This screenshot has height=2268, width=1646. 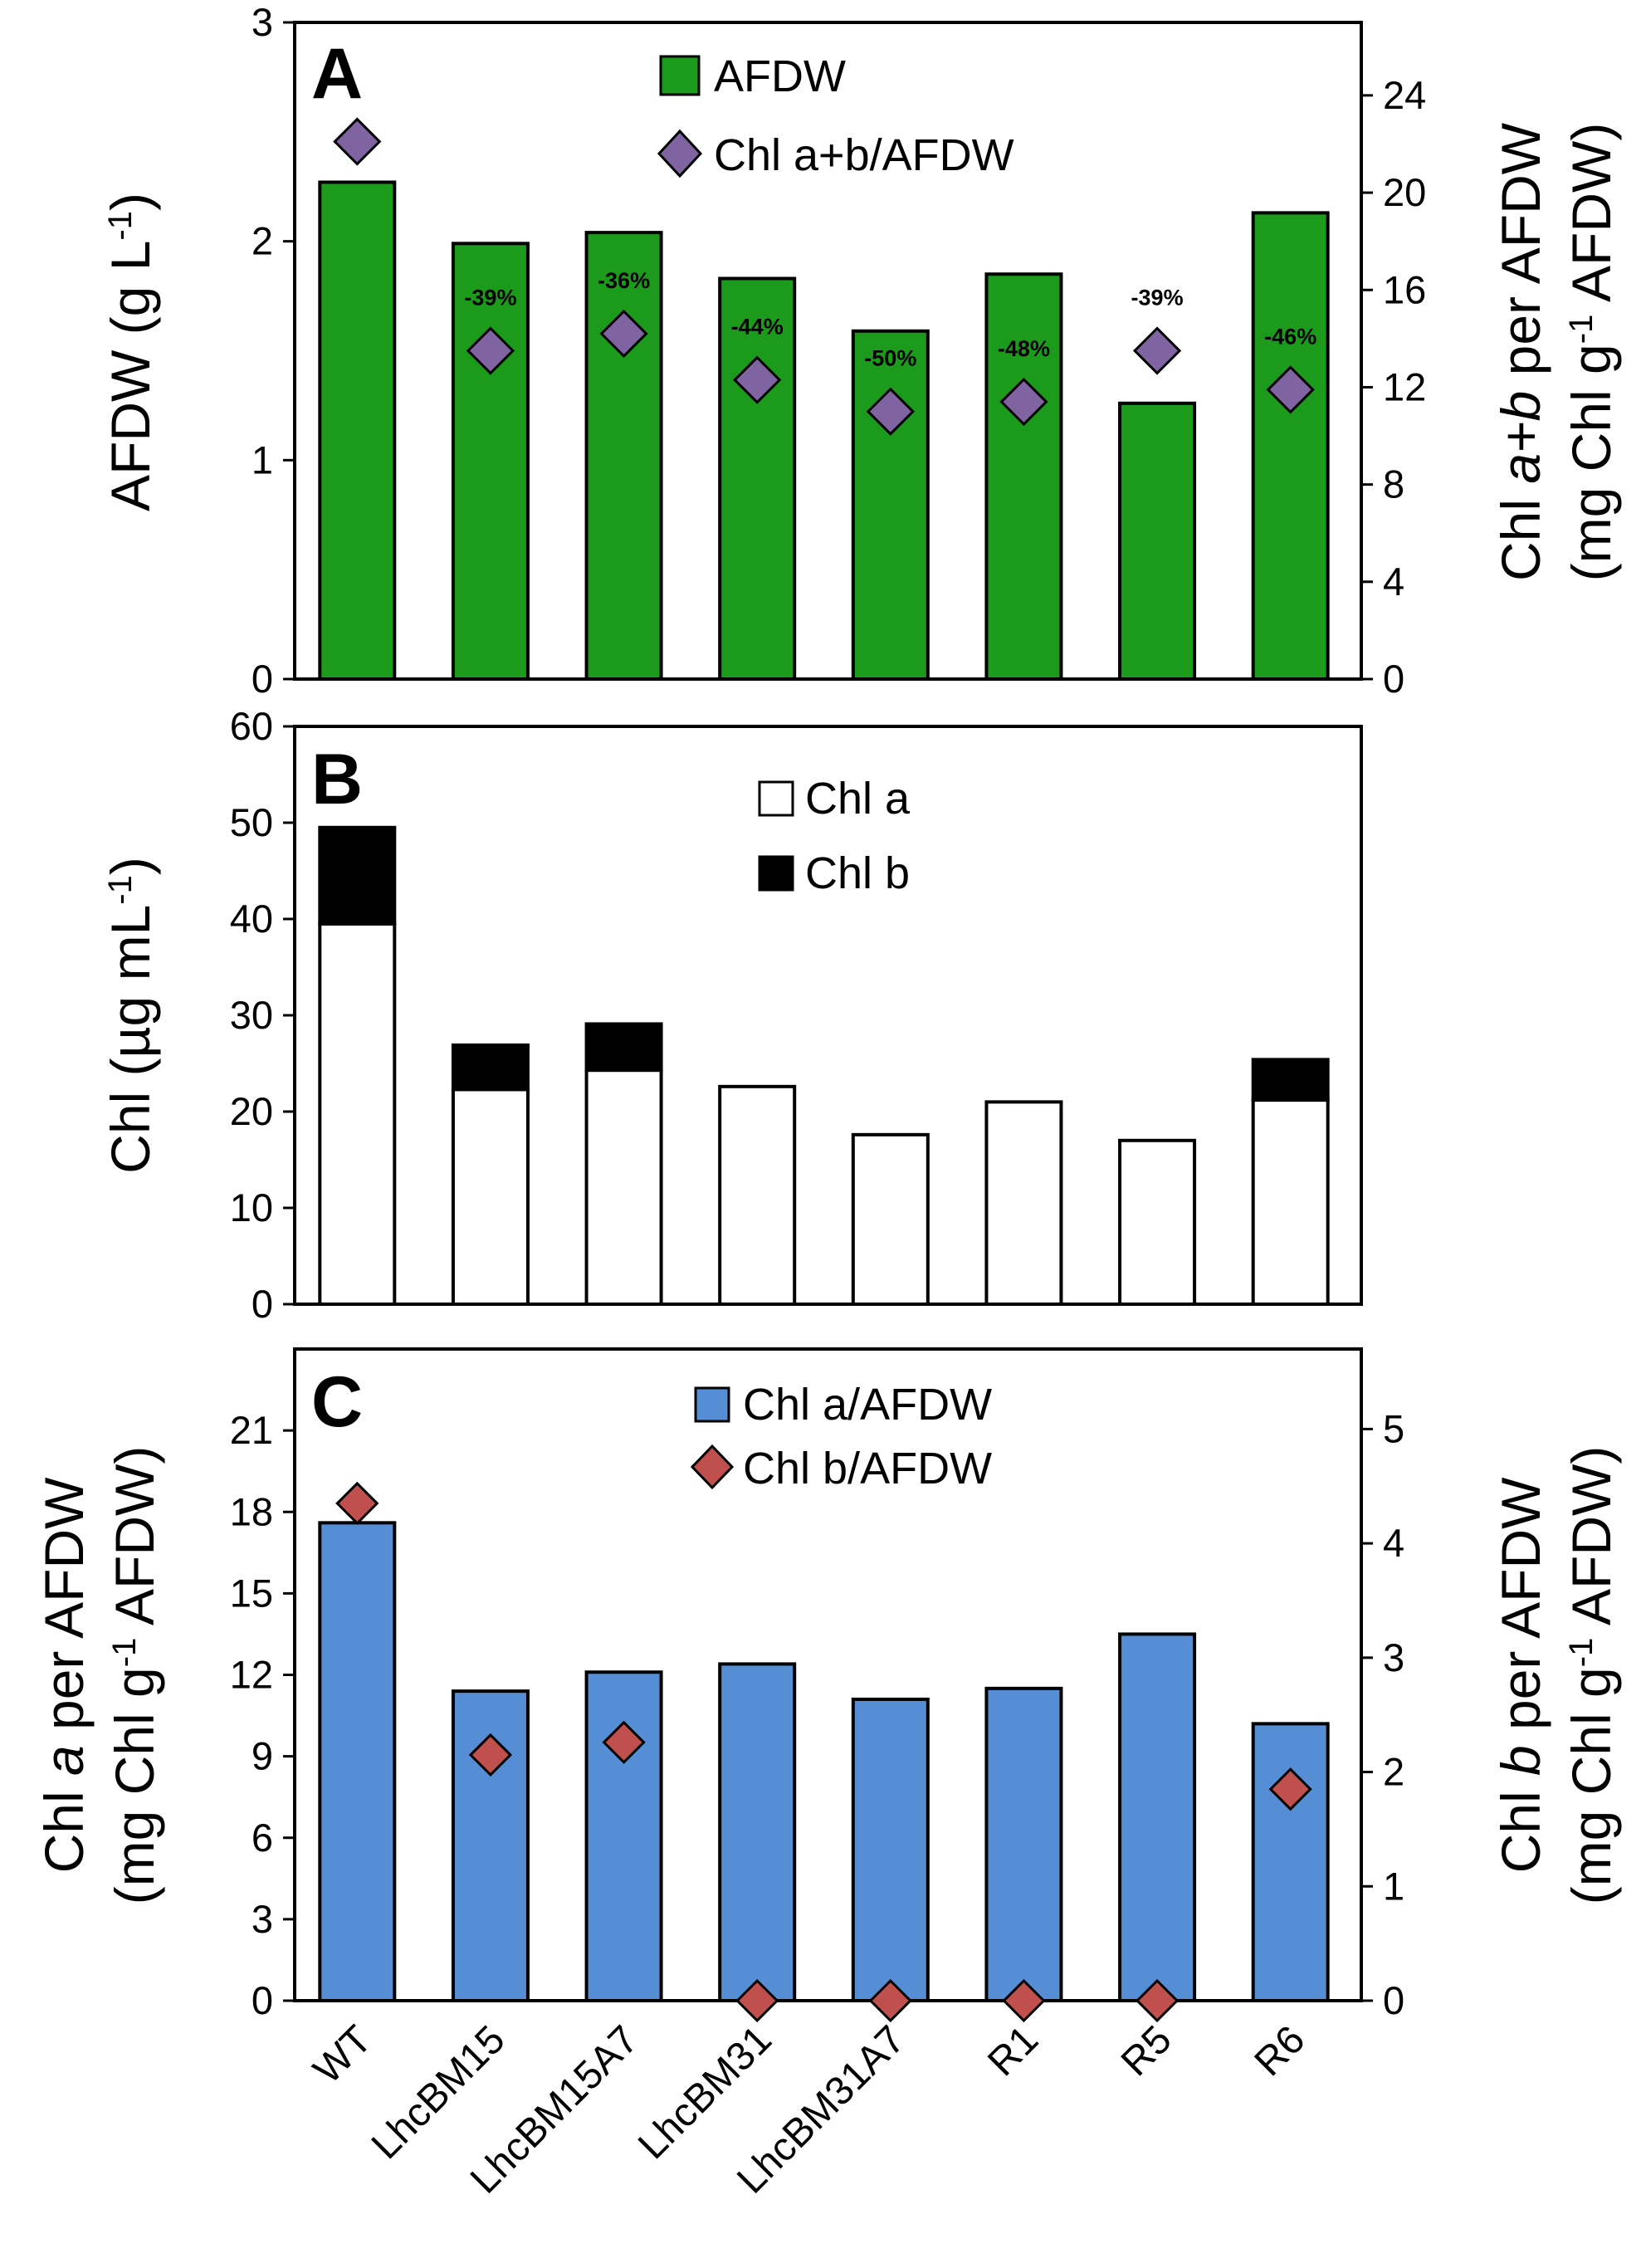 What do you see at coordinates (1023, 402) in the screenshot?
I see `chl-ab-marker-r1` at bounding box center [1023, 402].